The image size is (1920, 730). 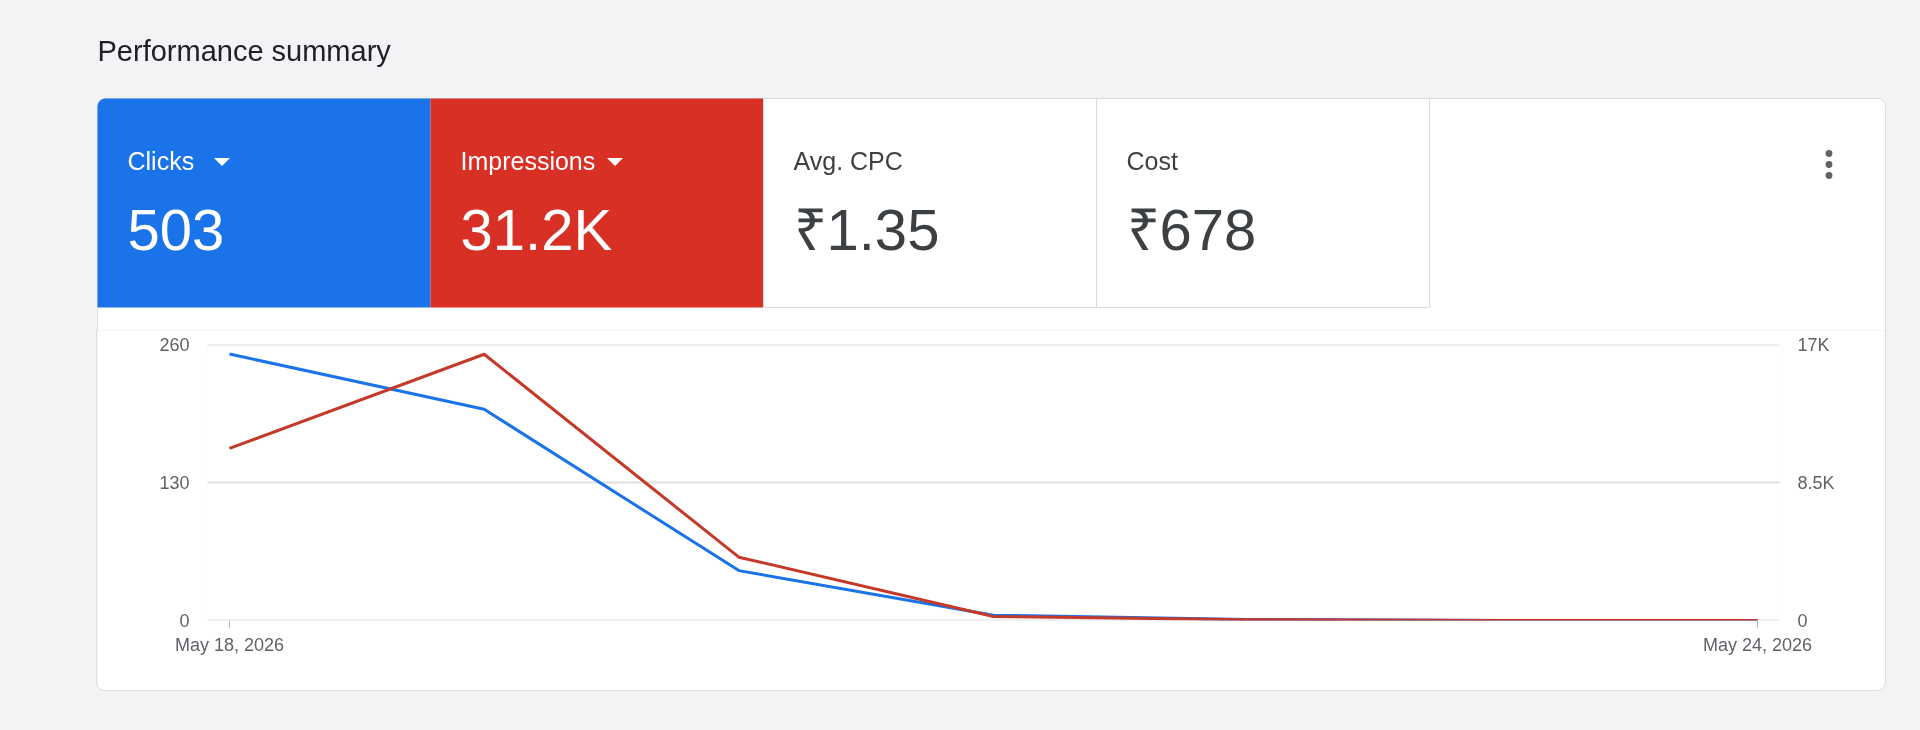 What do you see at coordinates (1813, 344) in the screenshot?
I see `y2-tick-label: 17K` at bounding box center [1813, 344].